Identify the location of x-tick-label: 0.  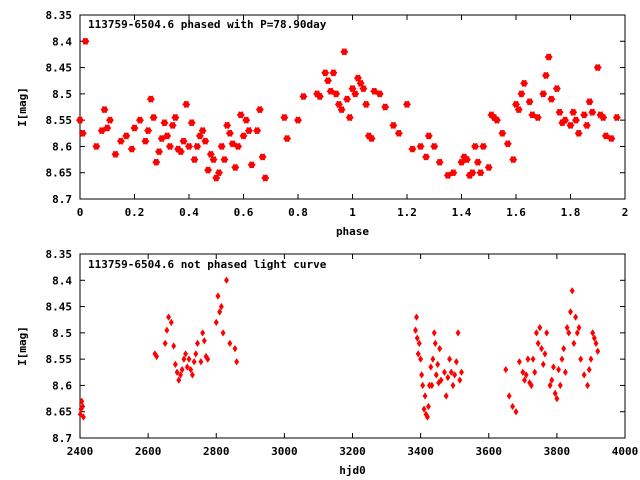
(80, 212).